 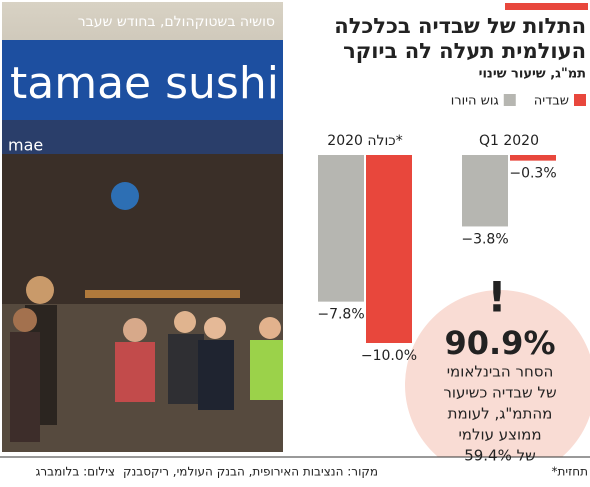 What do you see at coordinates (499, 393) in the screenshot?
I see `callout-line: של שבדיה כשיעור` at bounding box center [499, 393].